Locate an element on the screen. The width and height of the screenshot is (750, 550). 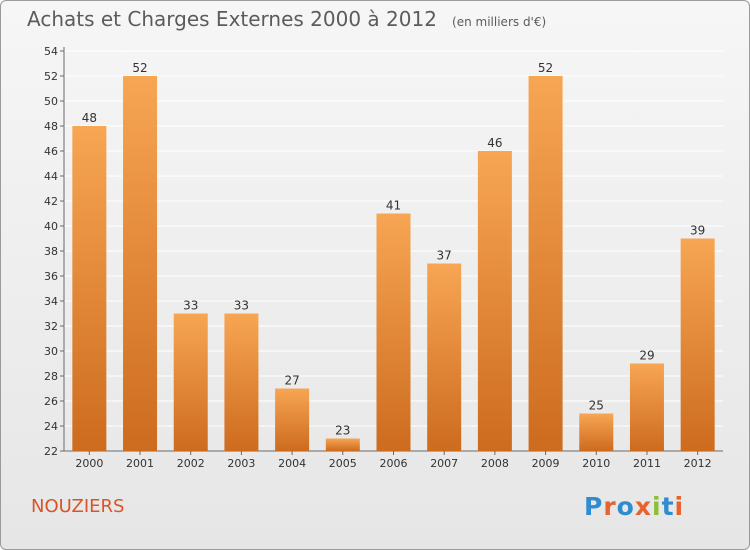
y-tick-label: 44 is located at coordinates (51, 176).